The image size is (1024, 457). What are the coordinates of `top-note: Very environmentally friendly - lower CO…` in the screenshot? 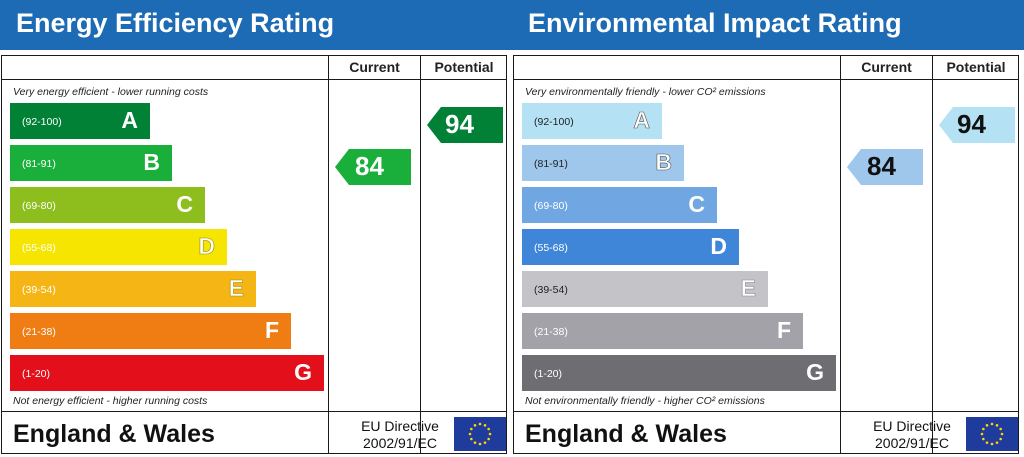 It's located at (645, 92).